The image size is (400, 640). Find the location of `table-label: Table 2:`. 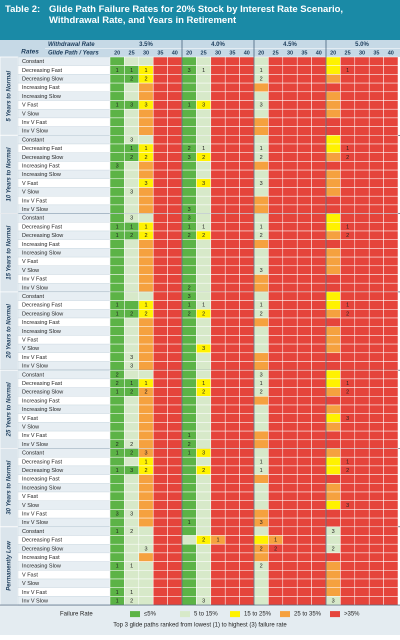

table-label: Table 2: is located at coordinates (23, 9).